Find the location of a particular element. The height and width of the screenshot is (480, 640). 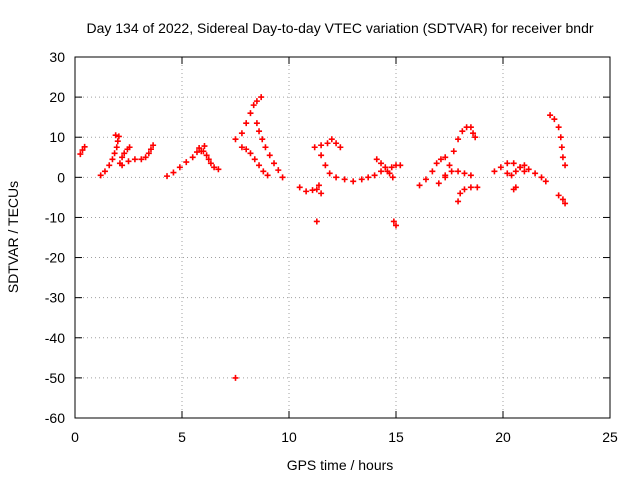

y-axis-label: SDTVAR / TECUs is located at coordinates (13, 237).